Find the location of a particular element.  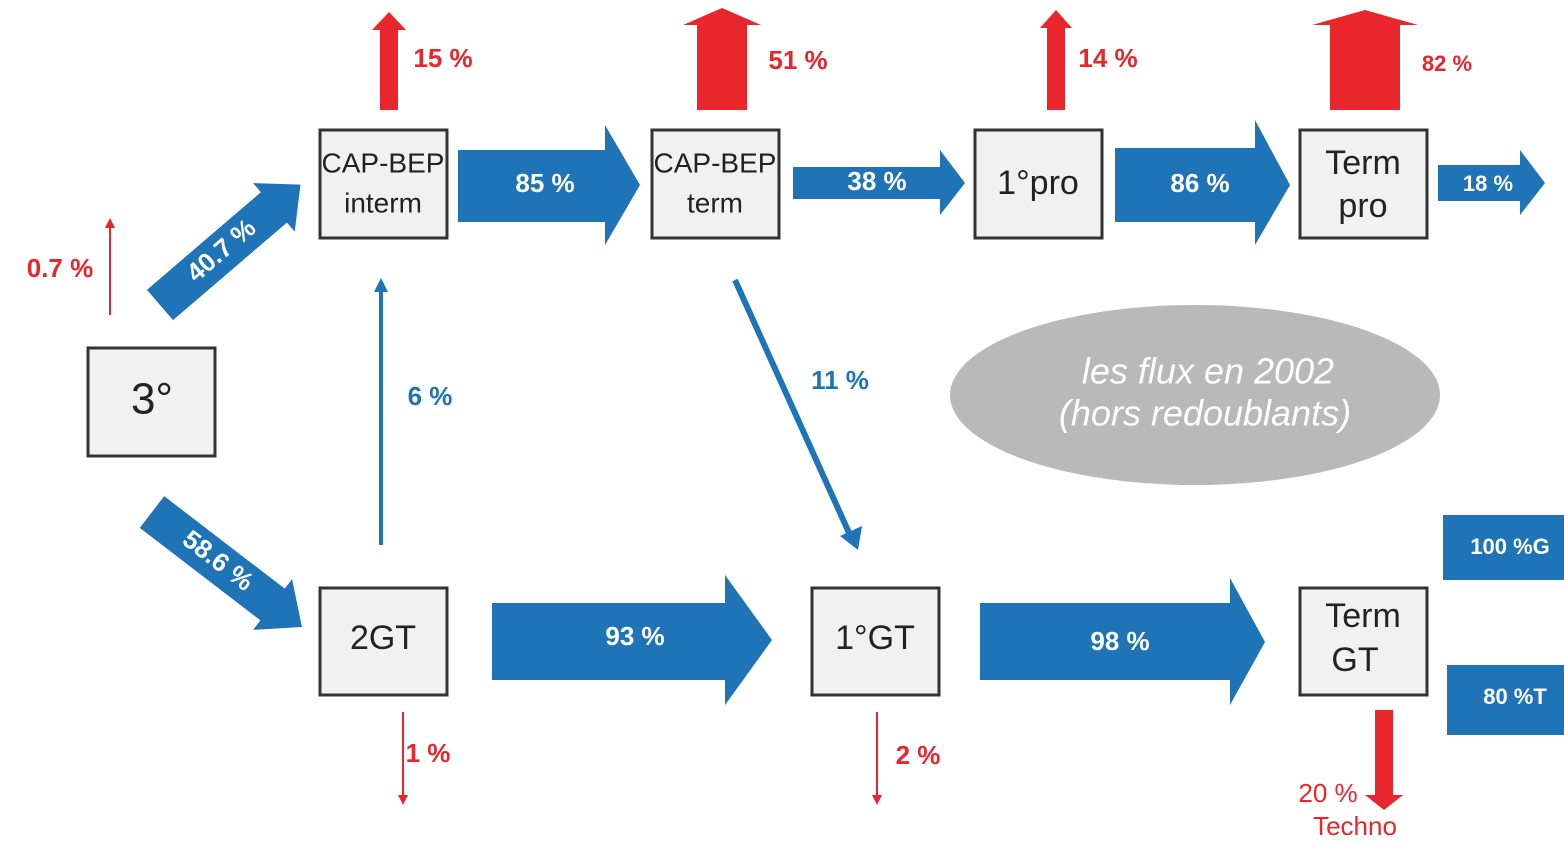

flow-label: 98 % is located at coordinates (1119, 641).